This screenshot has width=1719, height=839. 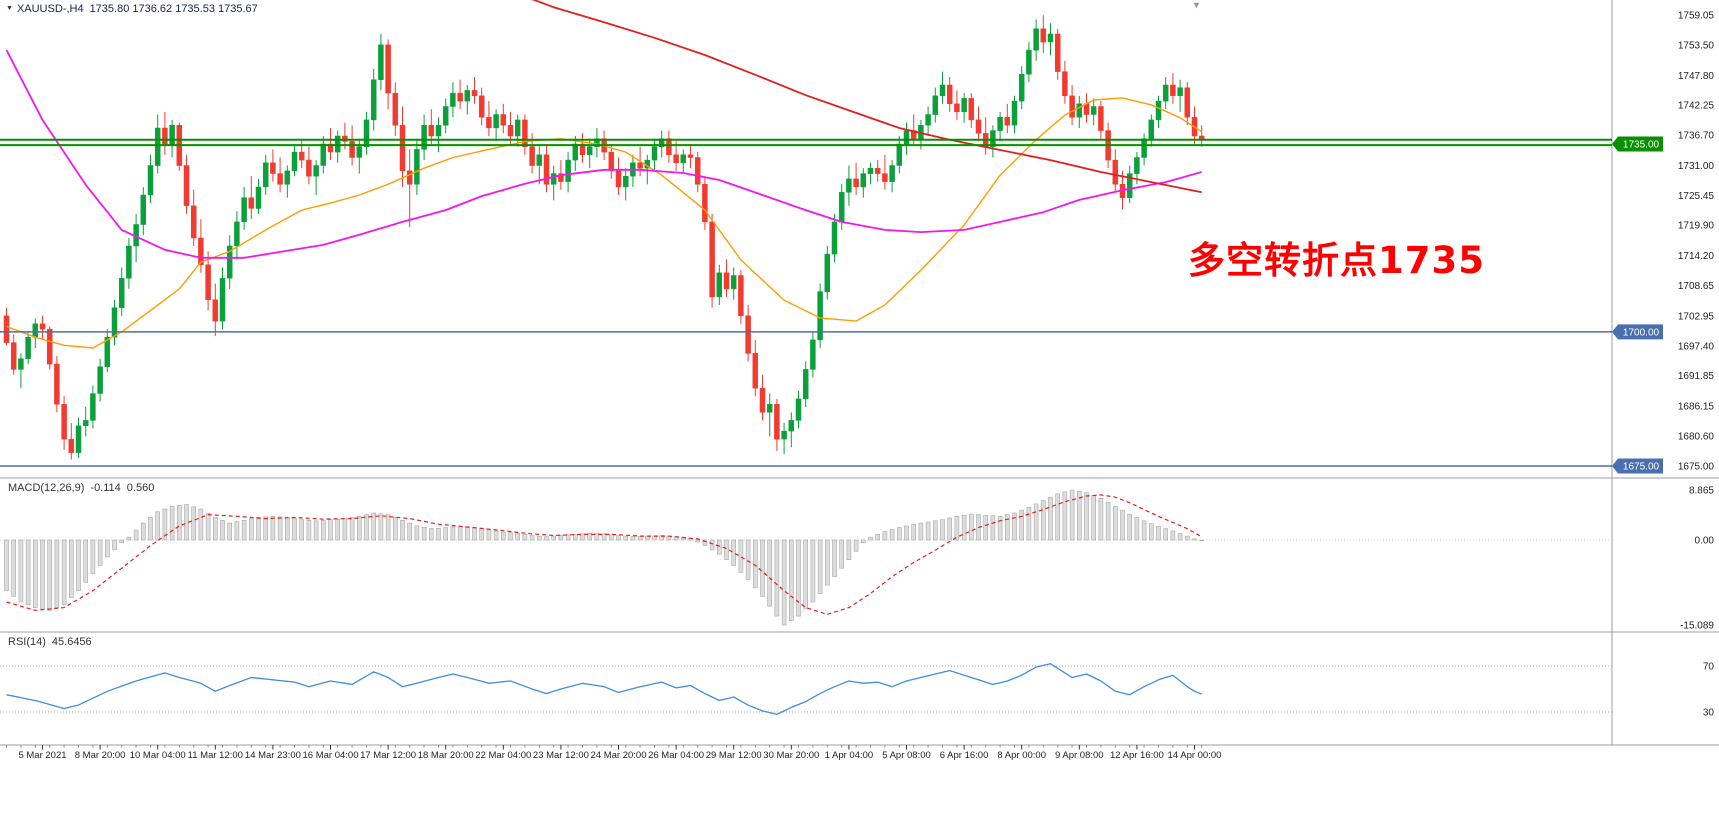 I want to click on symbol-marker-icon: ▼, so click(x=9, y=8).